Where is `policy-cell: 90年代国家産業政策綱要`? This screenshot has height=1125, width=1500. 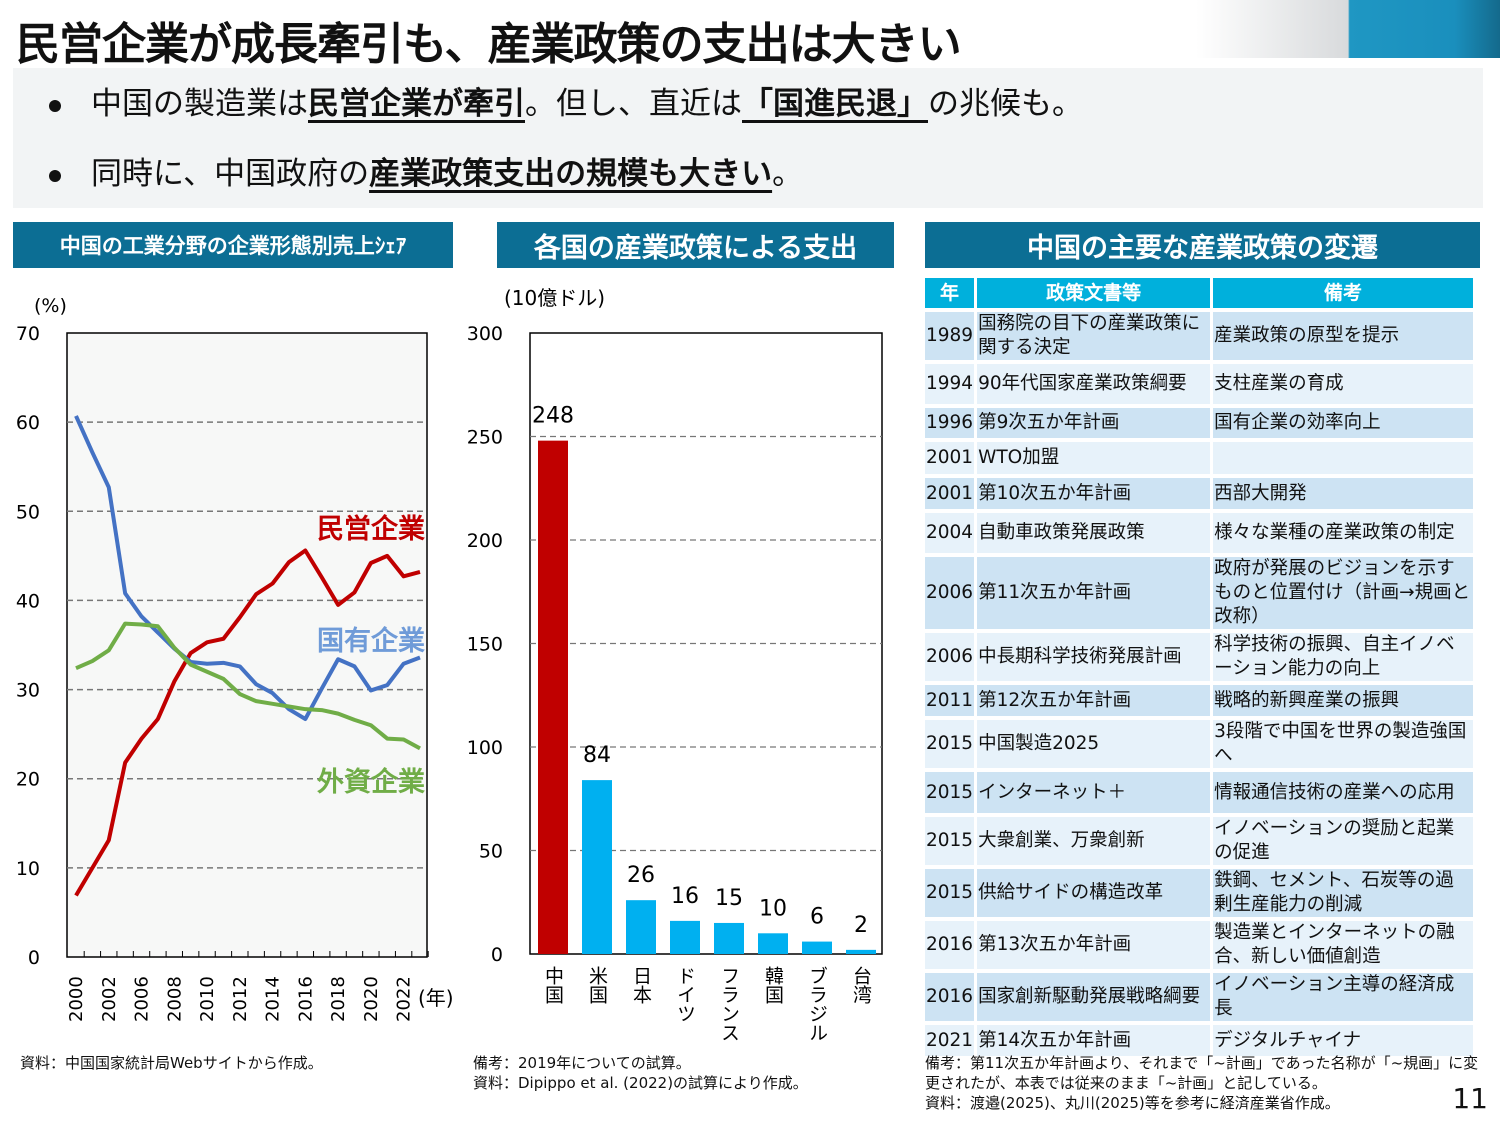
policy-cell: 90年代国家産業政策綱要 is located at coordinates (1094, 384).